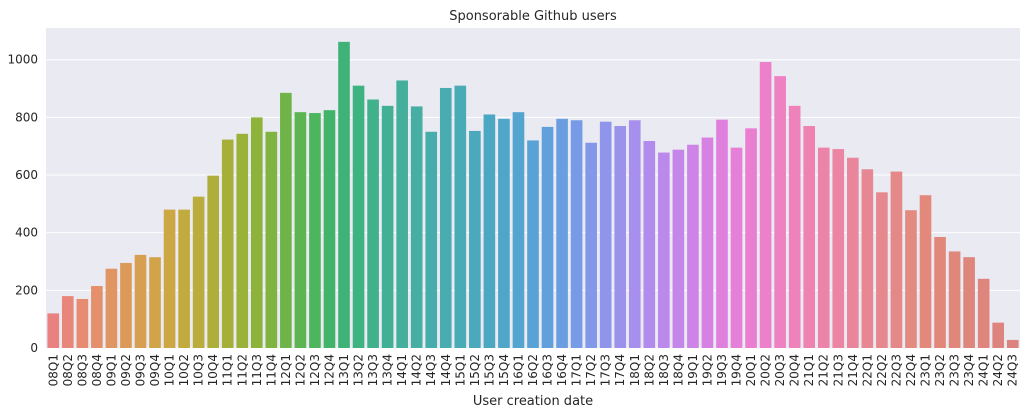 Image resolution: width=1024 pixels, height=414 pixels. I want to click on bar-15Q1, so click(460, 216).